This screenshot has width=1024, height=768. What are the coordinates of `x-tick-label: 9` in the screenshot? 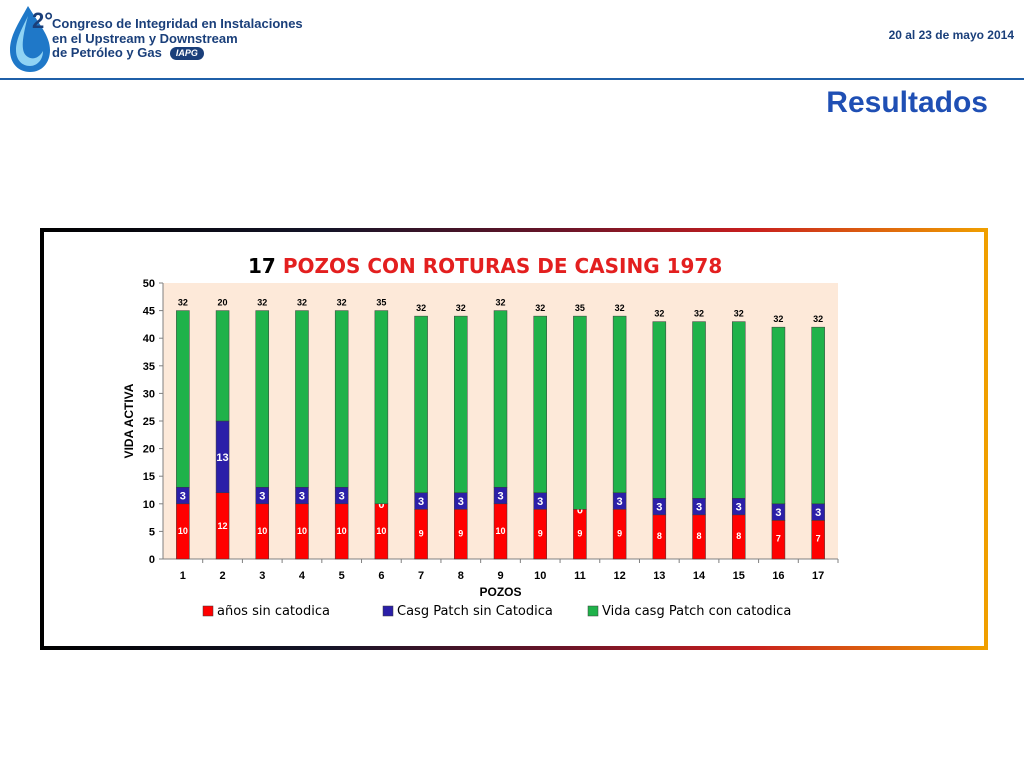 It's located at (500, 576).